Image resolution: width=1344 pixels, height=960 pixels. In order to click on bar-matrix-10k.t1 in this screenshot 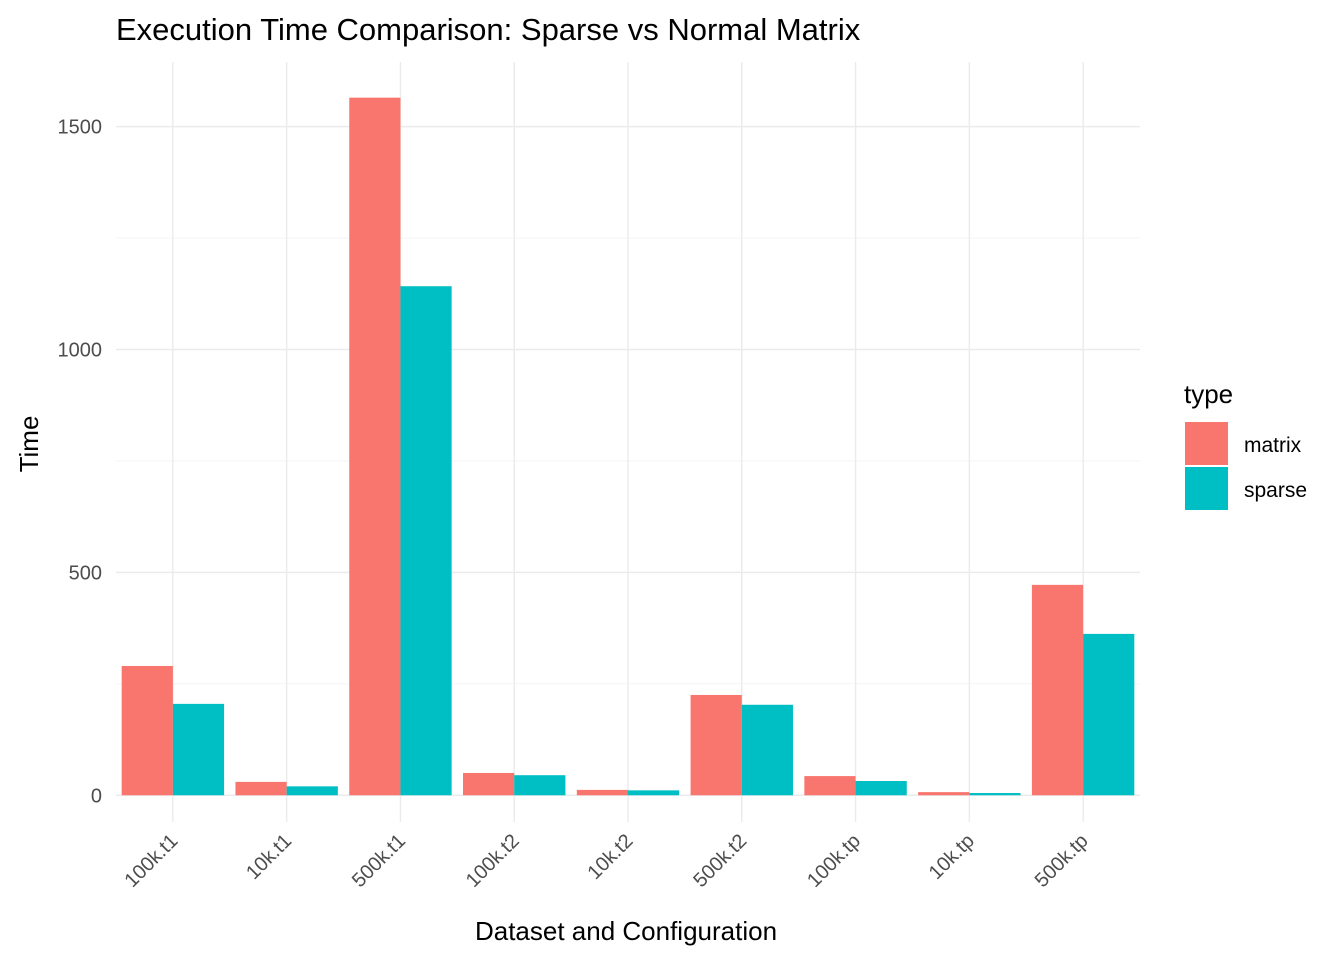, I will do `click(261, 788)`.